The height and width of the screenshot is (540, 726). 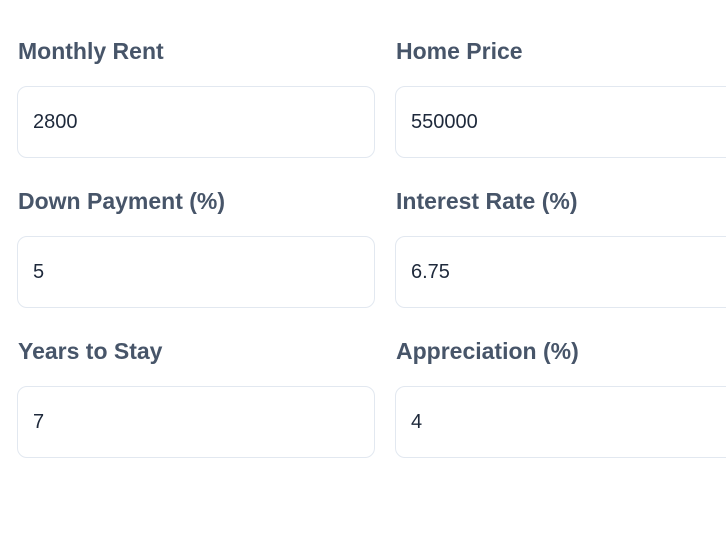 What do you see at coordinates (487, 351) in the screenshot?
I see `appreciation-label: Appreciation (%)` at bounding box center [487, 351].